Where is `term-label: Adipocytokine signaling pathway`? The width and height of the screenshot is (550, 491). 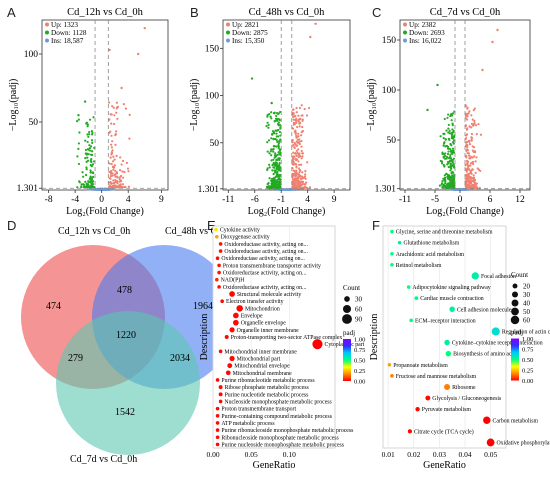 term-label: Adipocytokine signaling pathway is located at coordinates (451, 288).